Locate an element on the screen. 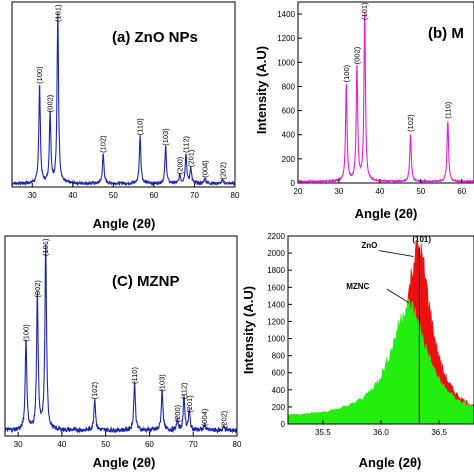 The width and height of the screenshot is (474, 474). y-tick-label-d-11: 2200 is located at coordinates (276, 236).